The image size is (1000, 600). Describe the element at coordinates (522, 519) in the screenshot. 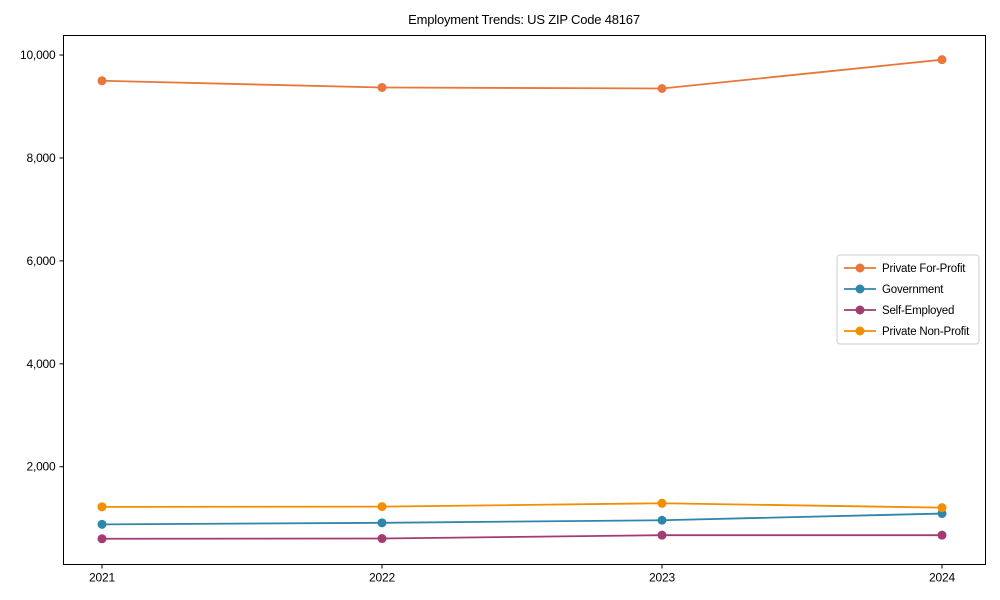

I see `series-line-government` at that location.